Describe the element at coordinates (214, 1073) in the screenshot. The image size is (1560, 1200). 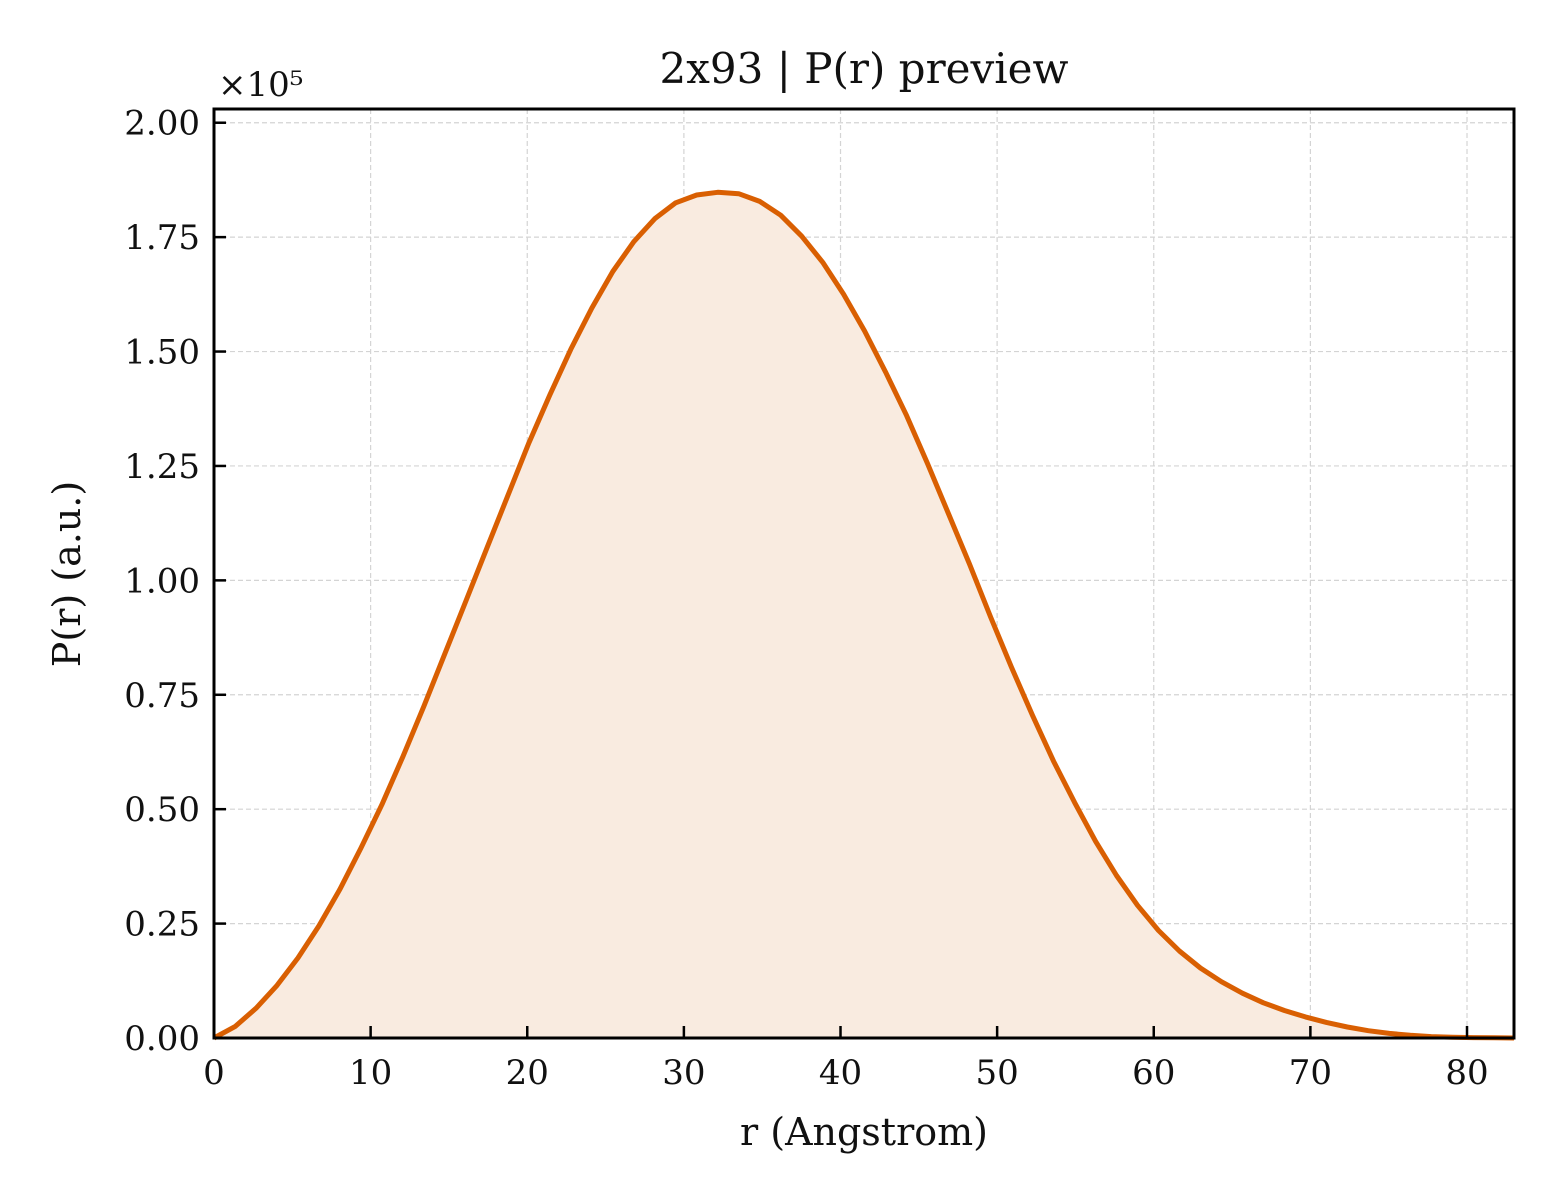
I see `x-tick-label: 0` at that location.